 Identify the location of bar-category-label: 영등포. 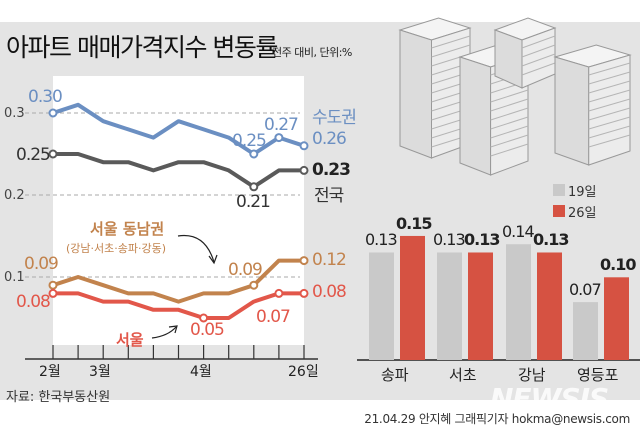
(598, 375).